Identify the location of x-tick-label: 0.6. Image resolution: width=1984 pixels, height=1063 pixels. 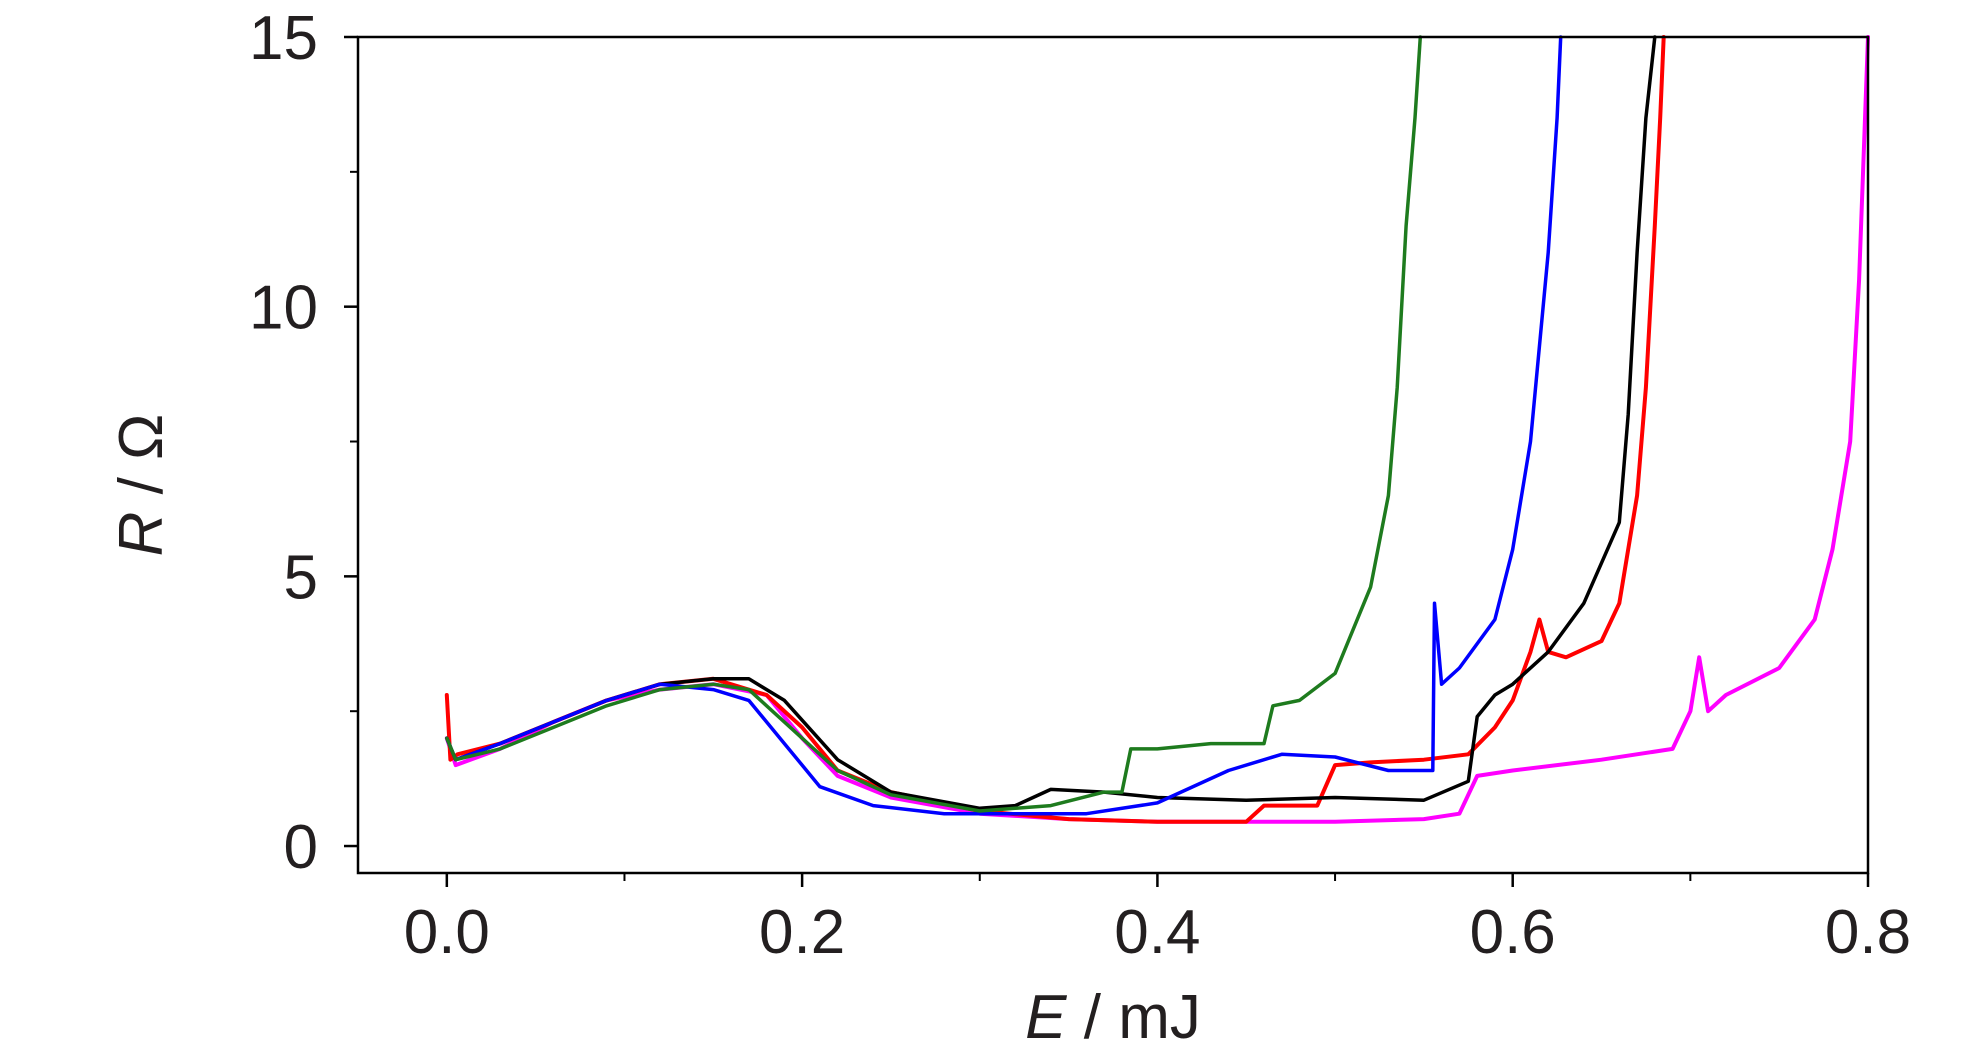
(1513, 932).